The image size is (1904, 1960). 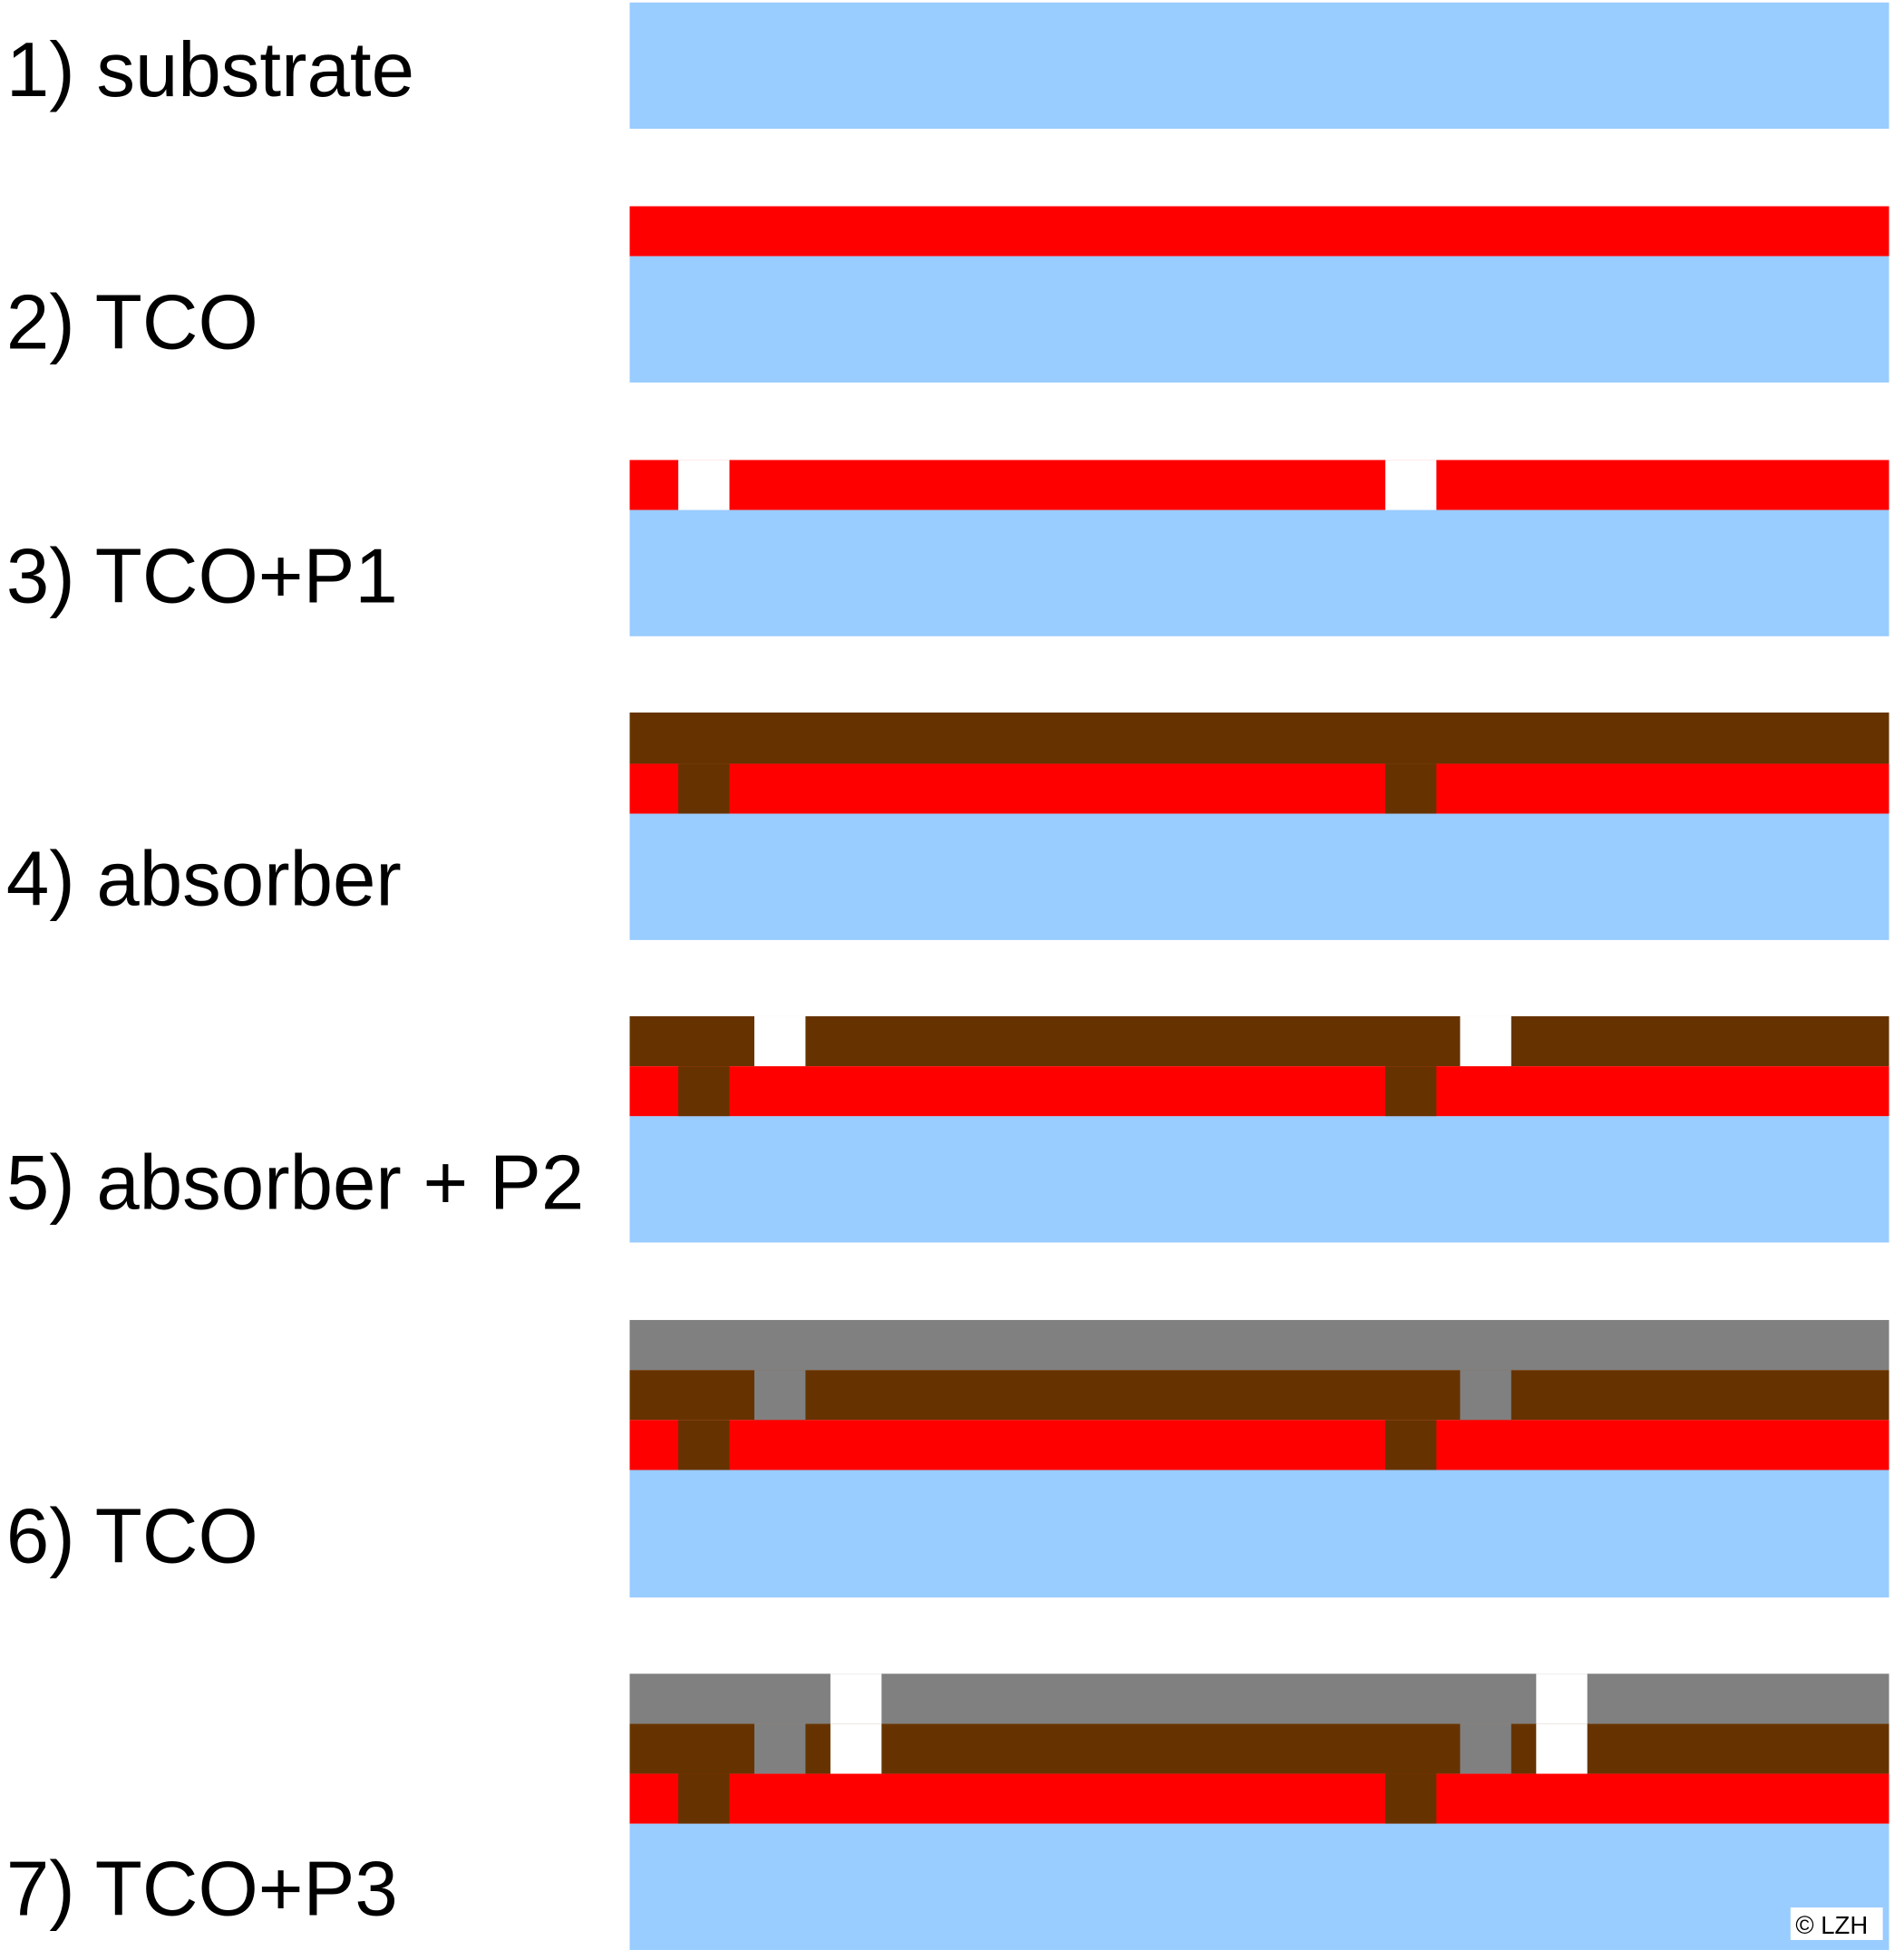 What do you see at coordinates (1831, 1925) in the screenshot?
I see `copyright: © LZH` at bounding box center [1831, 1925].